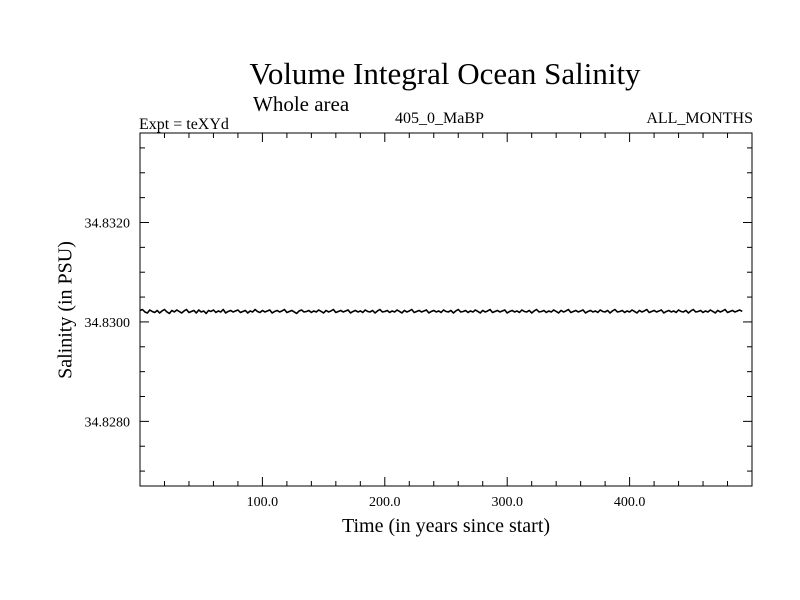 The width and height of the screenshot is (800, 600). What do you see at coordinates (108, 223) in the screenshot?
I see `y-tick-label: 34.8320` at bounding box center [108, 223].